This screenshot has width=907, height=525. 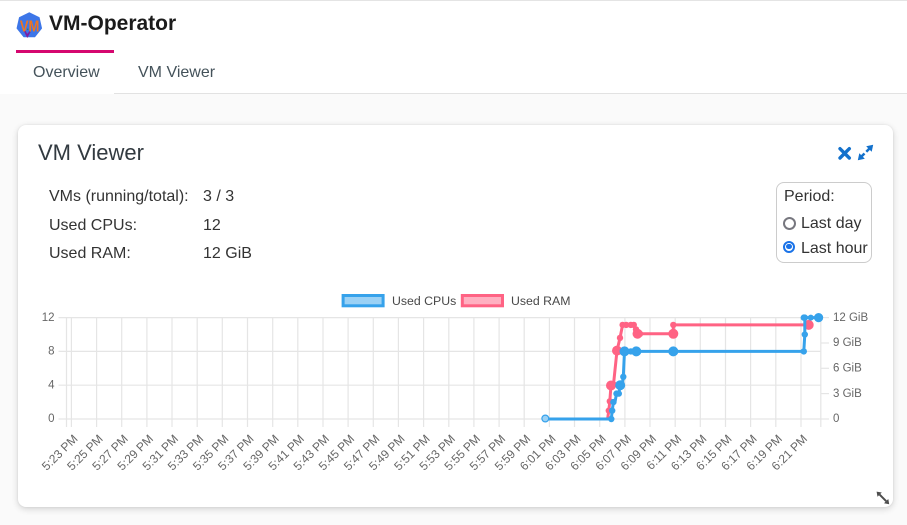 What do you see at coordinates (29, 26) in the screenshot?
I see `svg-text: VM` at bounding box center [29, 26].